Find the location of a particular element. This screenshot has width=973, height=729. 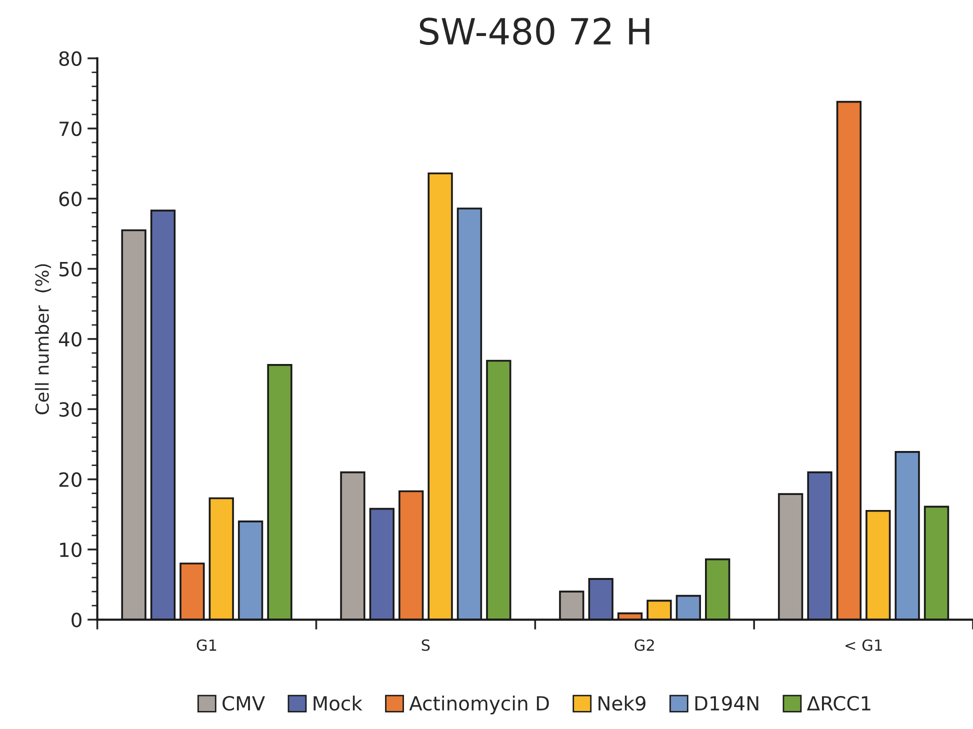

x-tick-label: S is located at coordinates (426, 645).